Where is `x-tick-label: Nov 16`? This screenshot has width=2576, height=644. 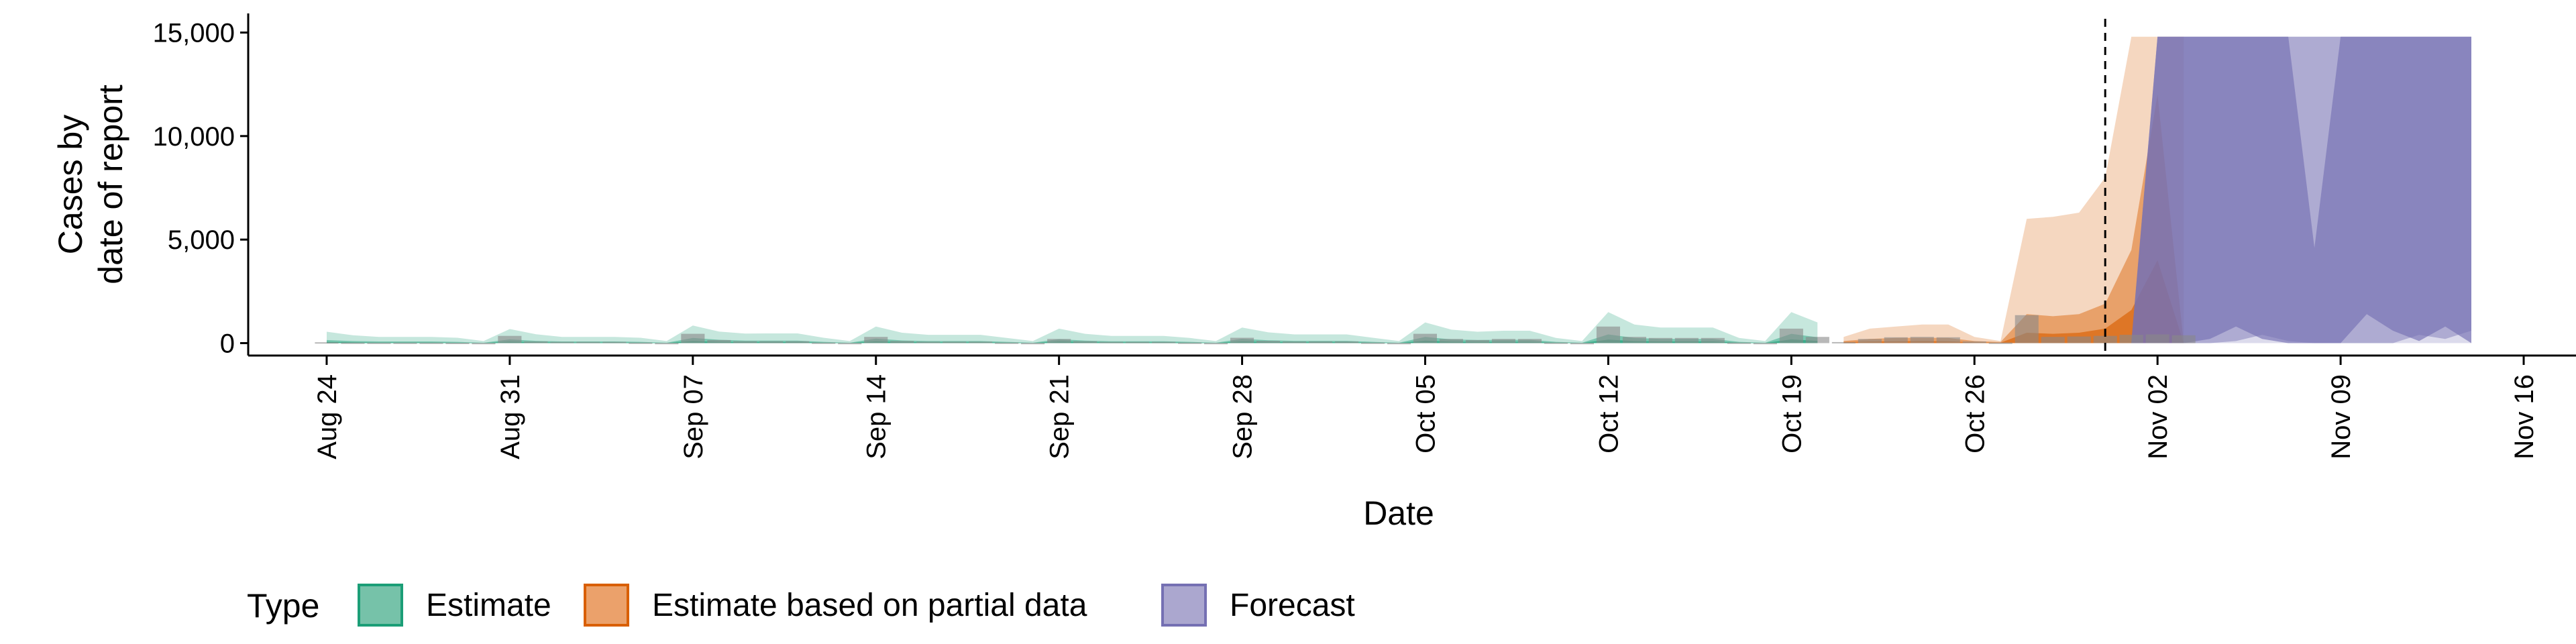 x-tick-label: Nov 16 is located at coordinates (2524, 417).